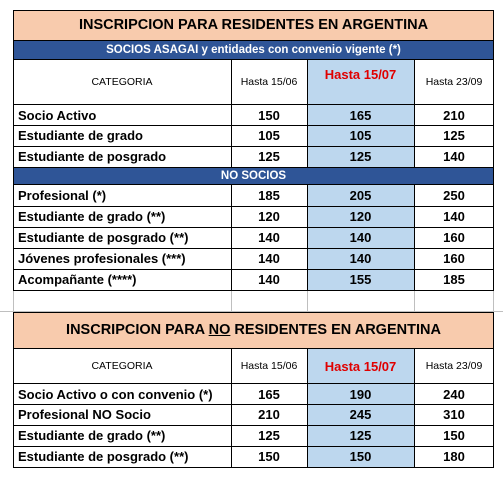 The width and height of the screenshot is (503, 477). What do you see at coordinates (360, 195) in the screenshot?
I see `table-cell: 205` at bounding box center [360, 195].